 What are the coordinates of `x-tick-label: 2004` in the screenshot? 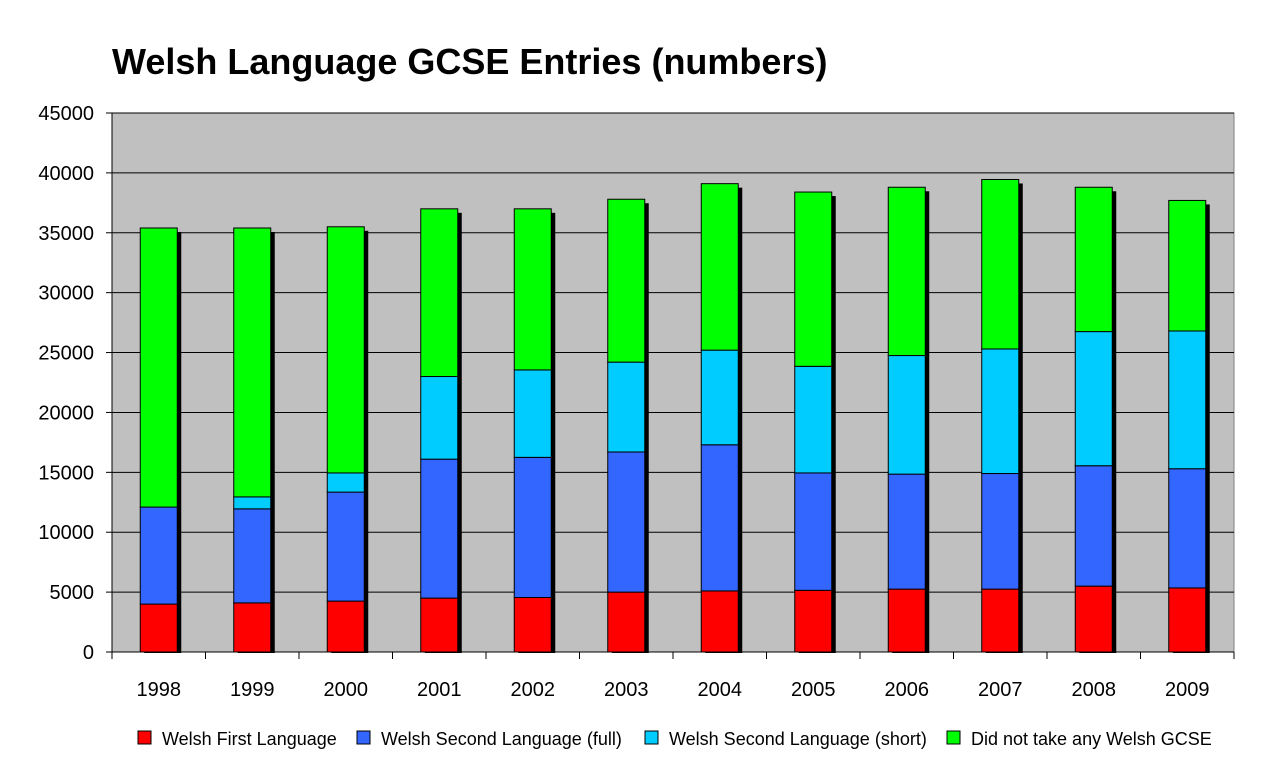 It's located at (720, 690).